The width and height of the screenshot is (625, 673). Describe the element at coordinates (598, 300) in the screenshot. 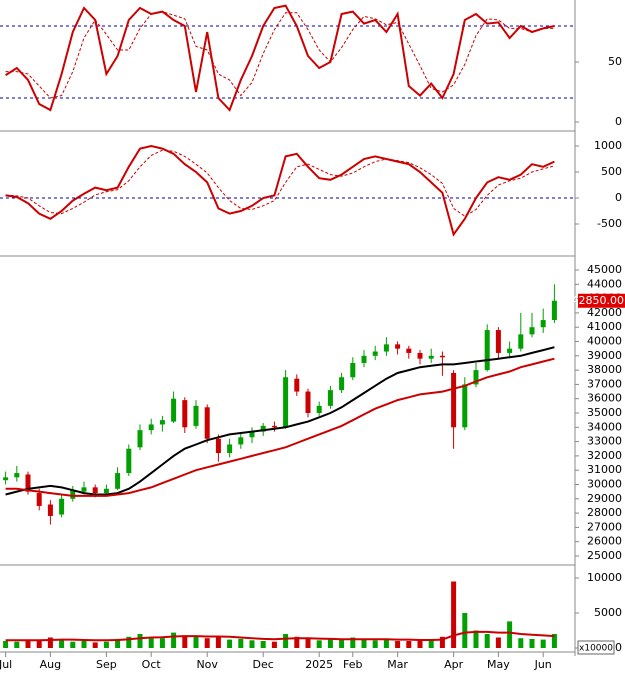

I see `last-price-label: 42850.00` at that location.